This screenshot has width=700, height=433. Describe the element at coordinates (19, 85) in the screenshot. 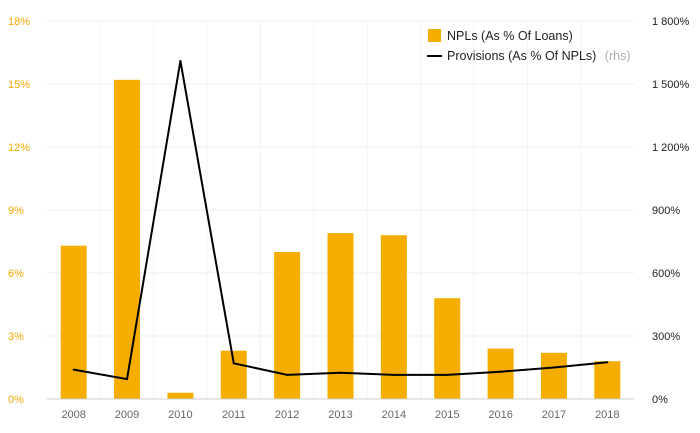

I see `y-tick-label-left: 15%` at that location.